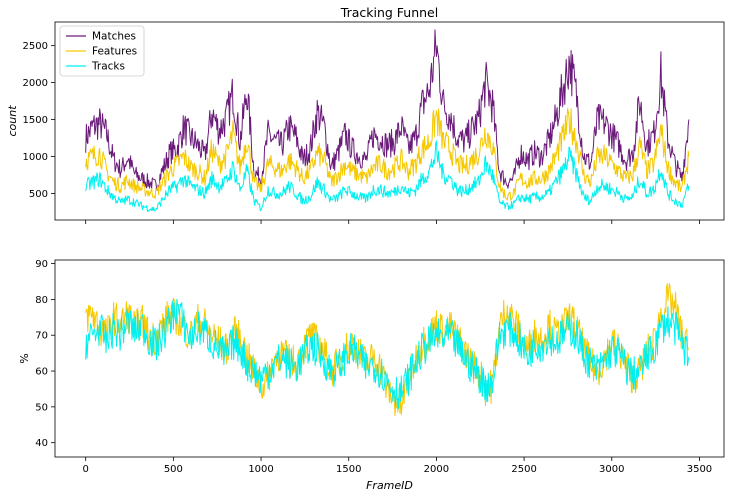  I want to click on x-tick-label: 1500, so click(348, 469).